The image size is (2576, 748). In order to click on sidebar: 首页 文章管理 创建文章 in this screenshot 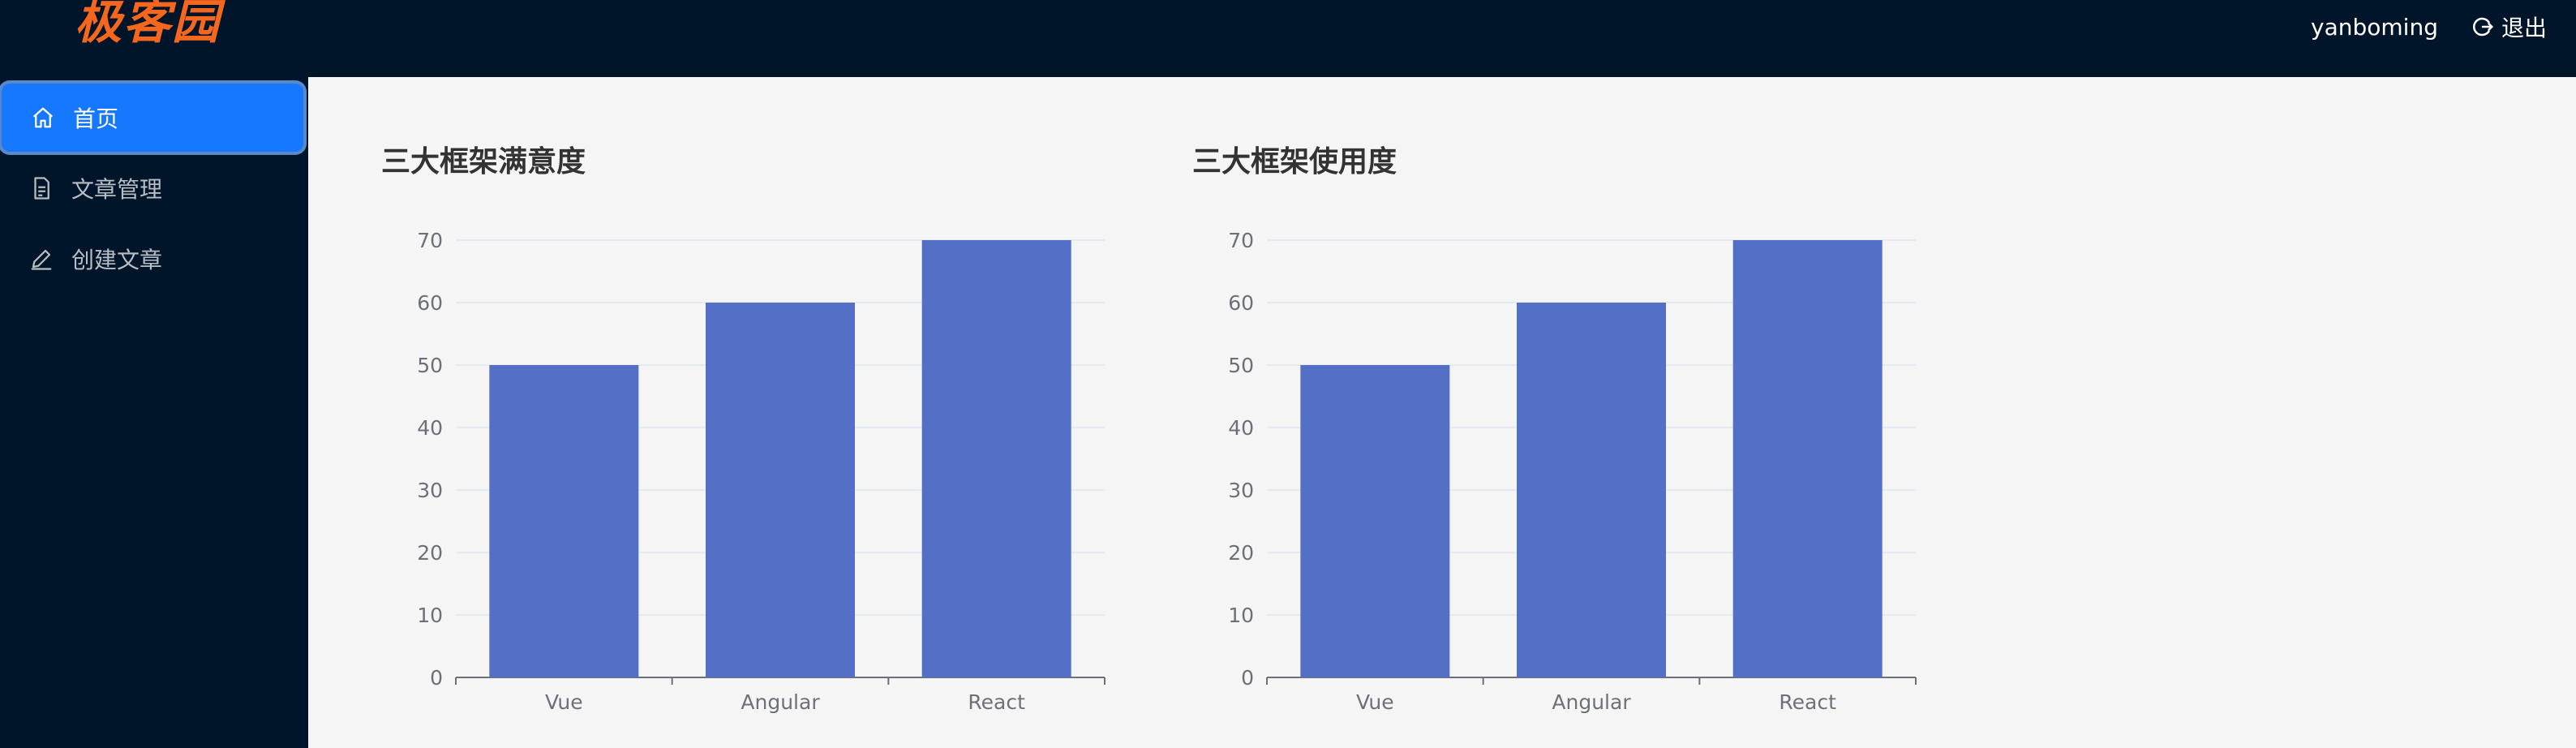, I will do `click(154, 413)`.